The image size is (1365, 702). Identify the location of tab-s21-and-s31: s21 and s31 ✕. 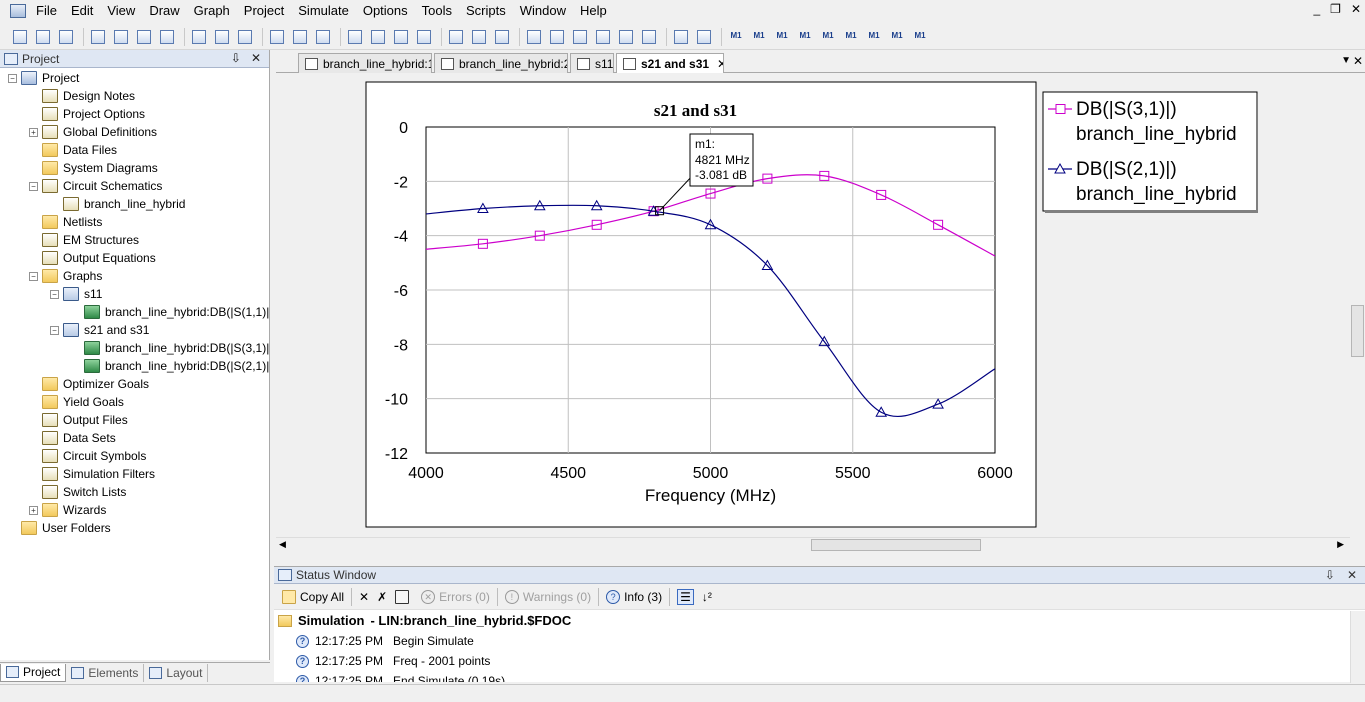
(670, 63).